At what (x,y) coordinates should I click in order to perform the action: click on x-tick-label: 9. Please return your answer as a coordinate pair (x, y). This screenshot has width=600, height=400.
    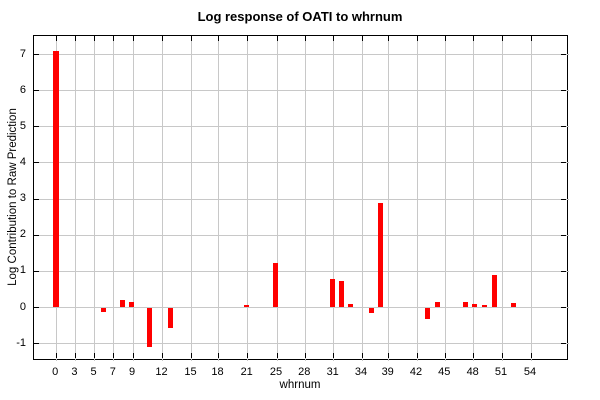
    Looking at the image, I should click on (132, 372).